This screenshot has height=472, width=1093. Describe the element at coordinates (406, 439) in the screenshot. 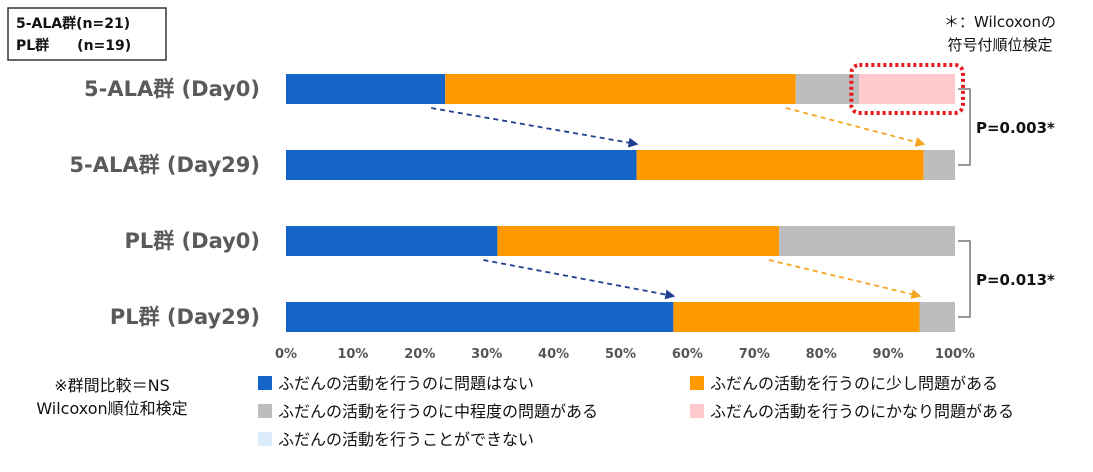

I see `legend-label: ふだんの活動を行うことができない` at that location.